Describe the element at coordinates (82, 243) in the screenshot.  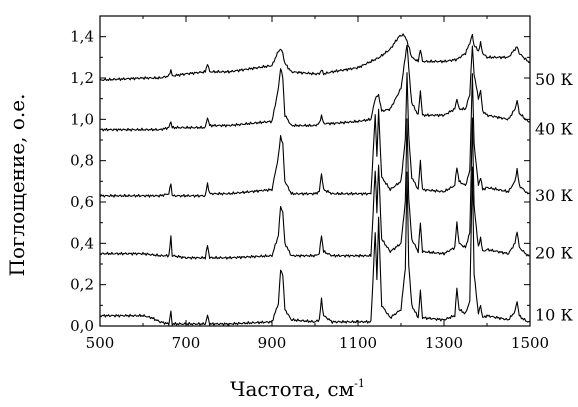
I see `y-tick-label: 0,4` at that location.